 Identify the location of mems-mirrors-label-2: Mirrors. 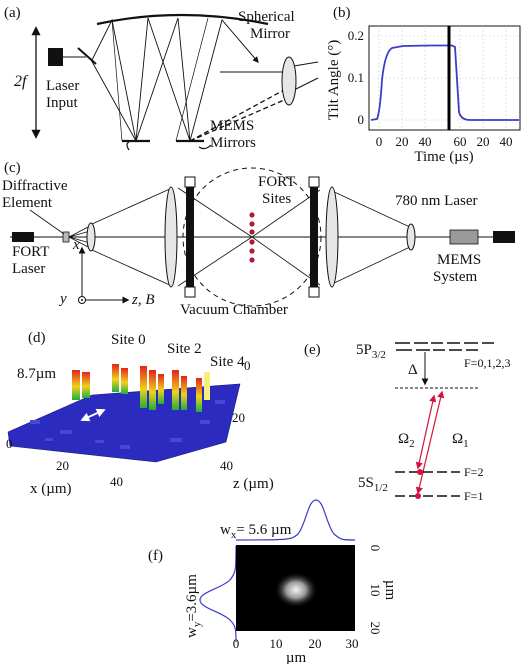
(233, 143).